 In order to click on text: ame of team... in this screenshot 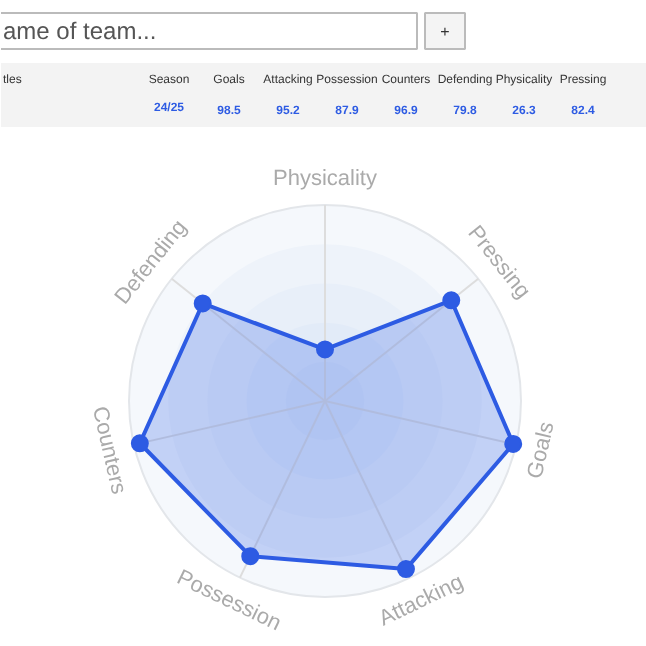, I will do `click(80, 31)`.